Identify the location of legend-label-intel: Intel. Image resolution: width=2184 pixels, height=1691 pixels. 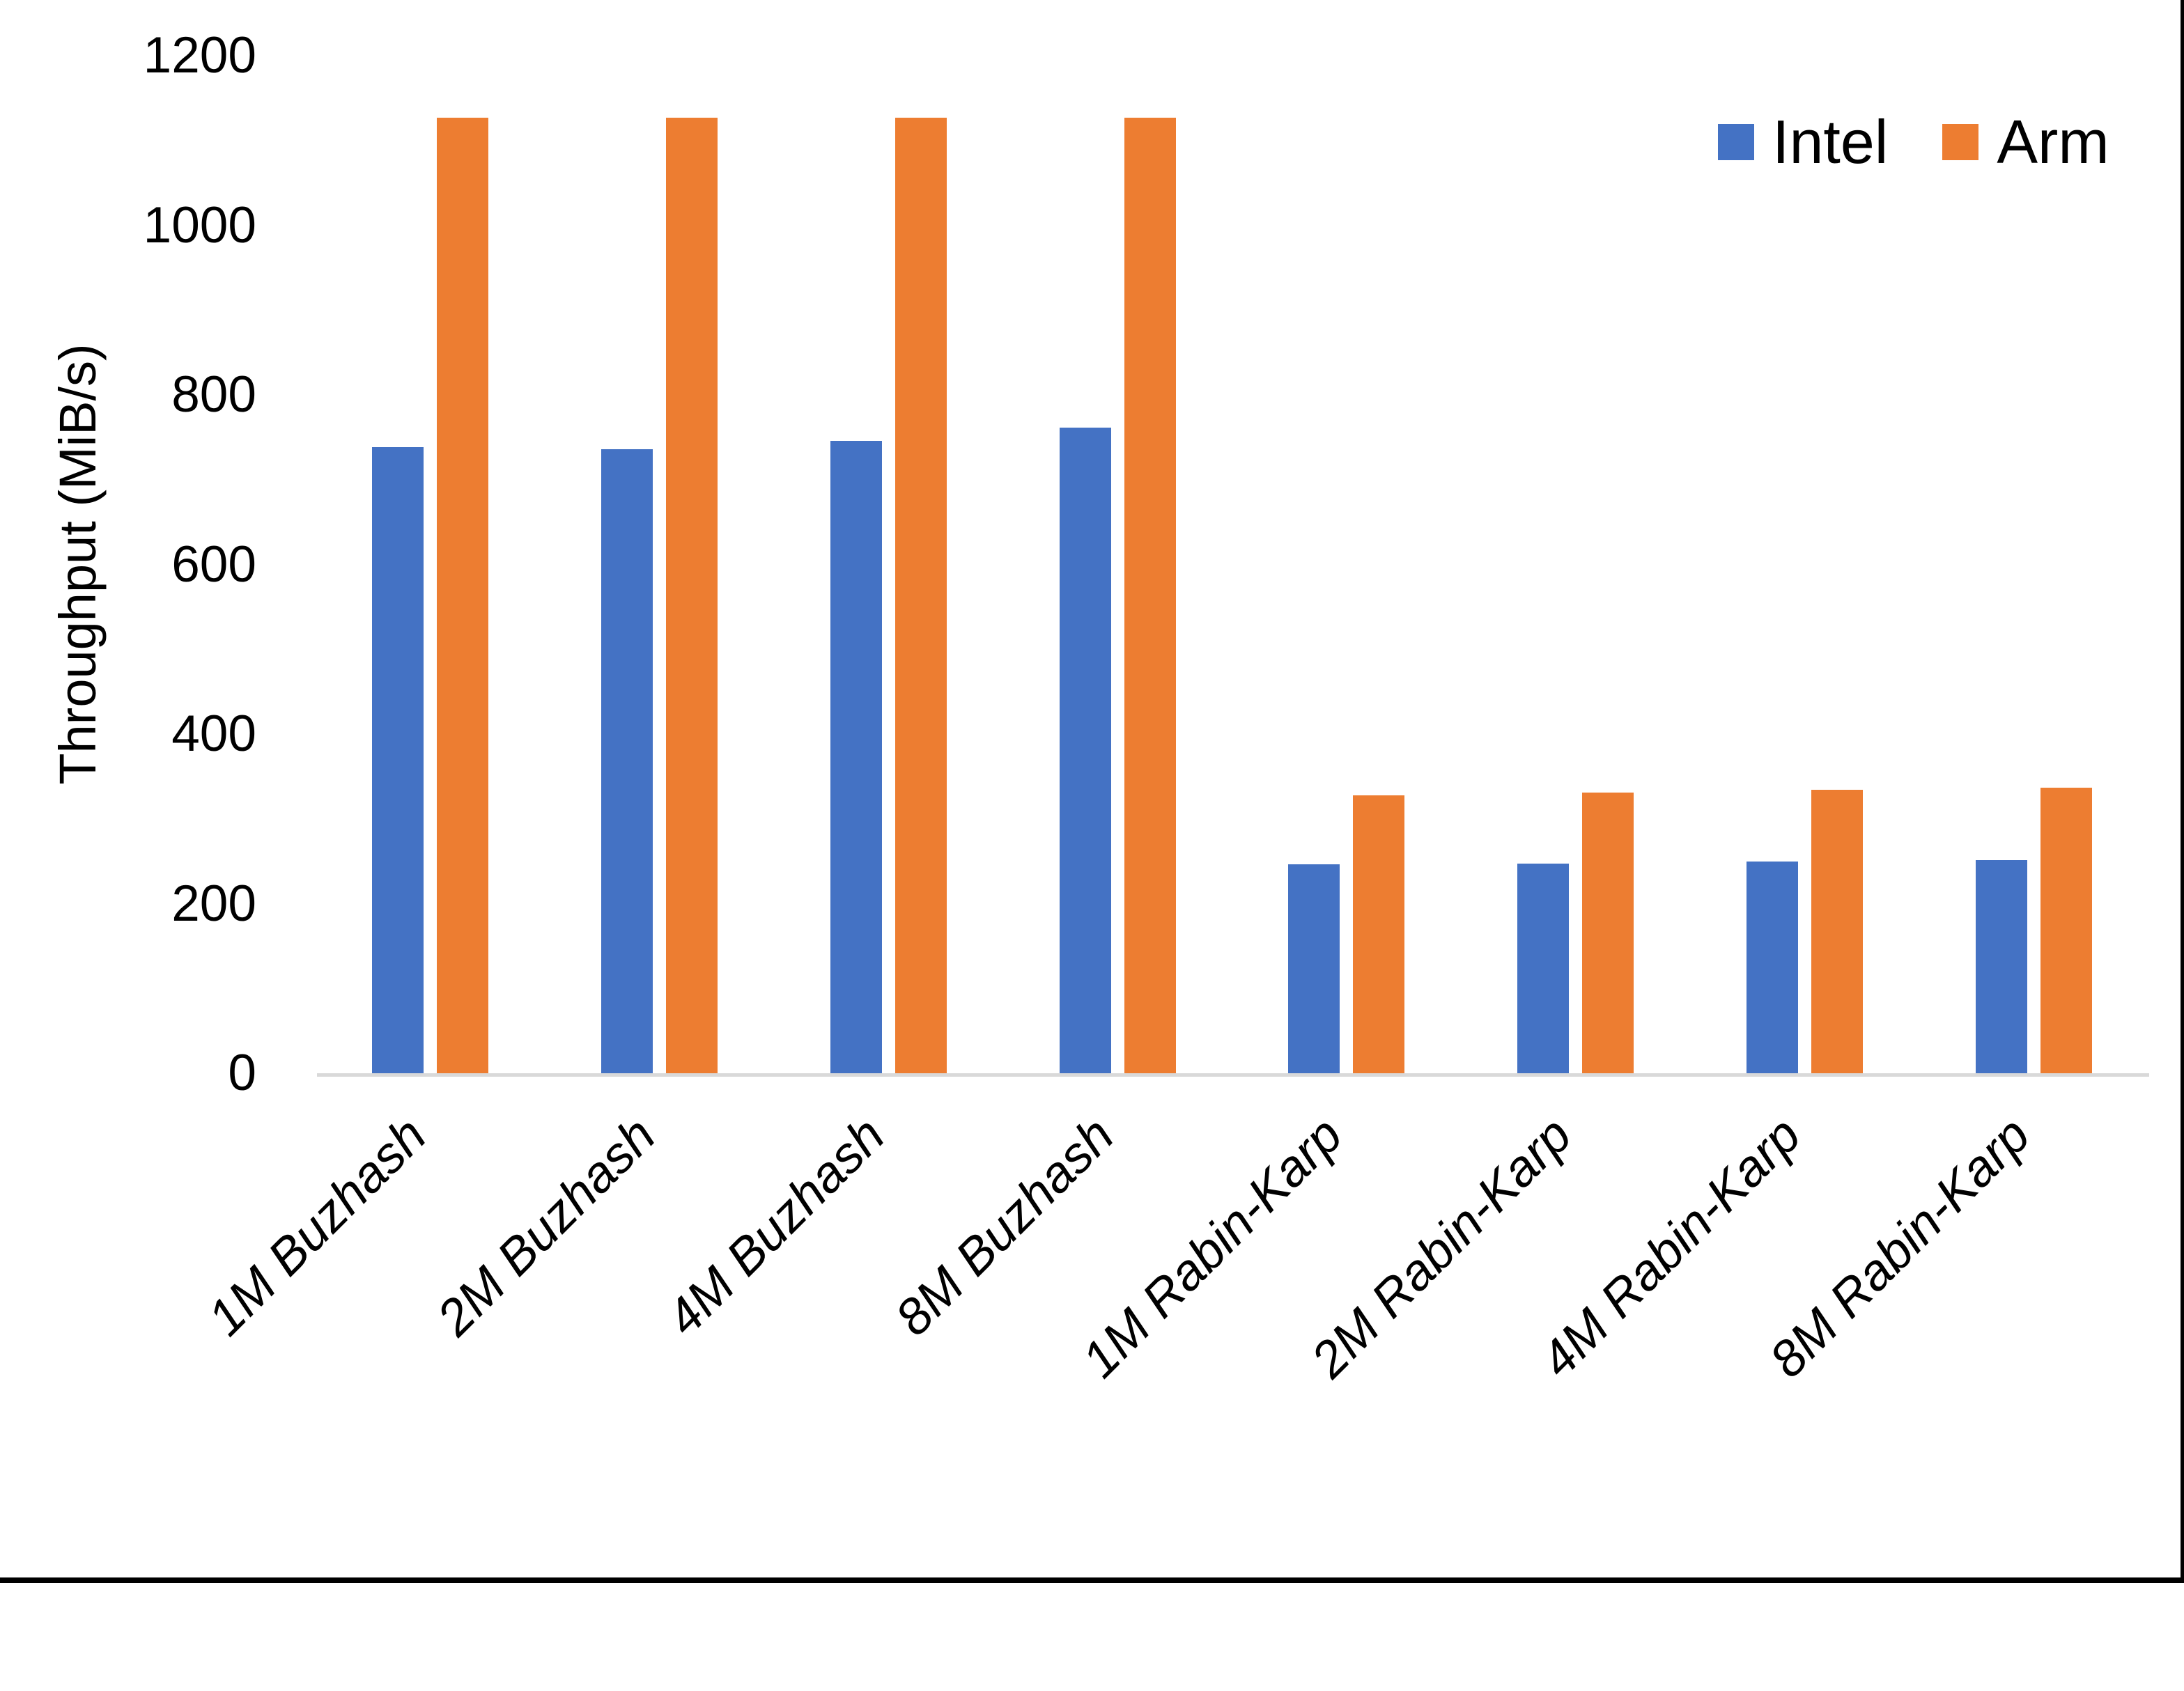
(1830, 141).